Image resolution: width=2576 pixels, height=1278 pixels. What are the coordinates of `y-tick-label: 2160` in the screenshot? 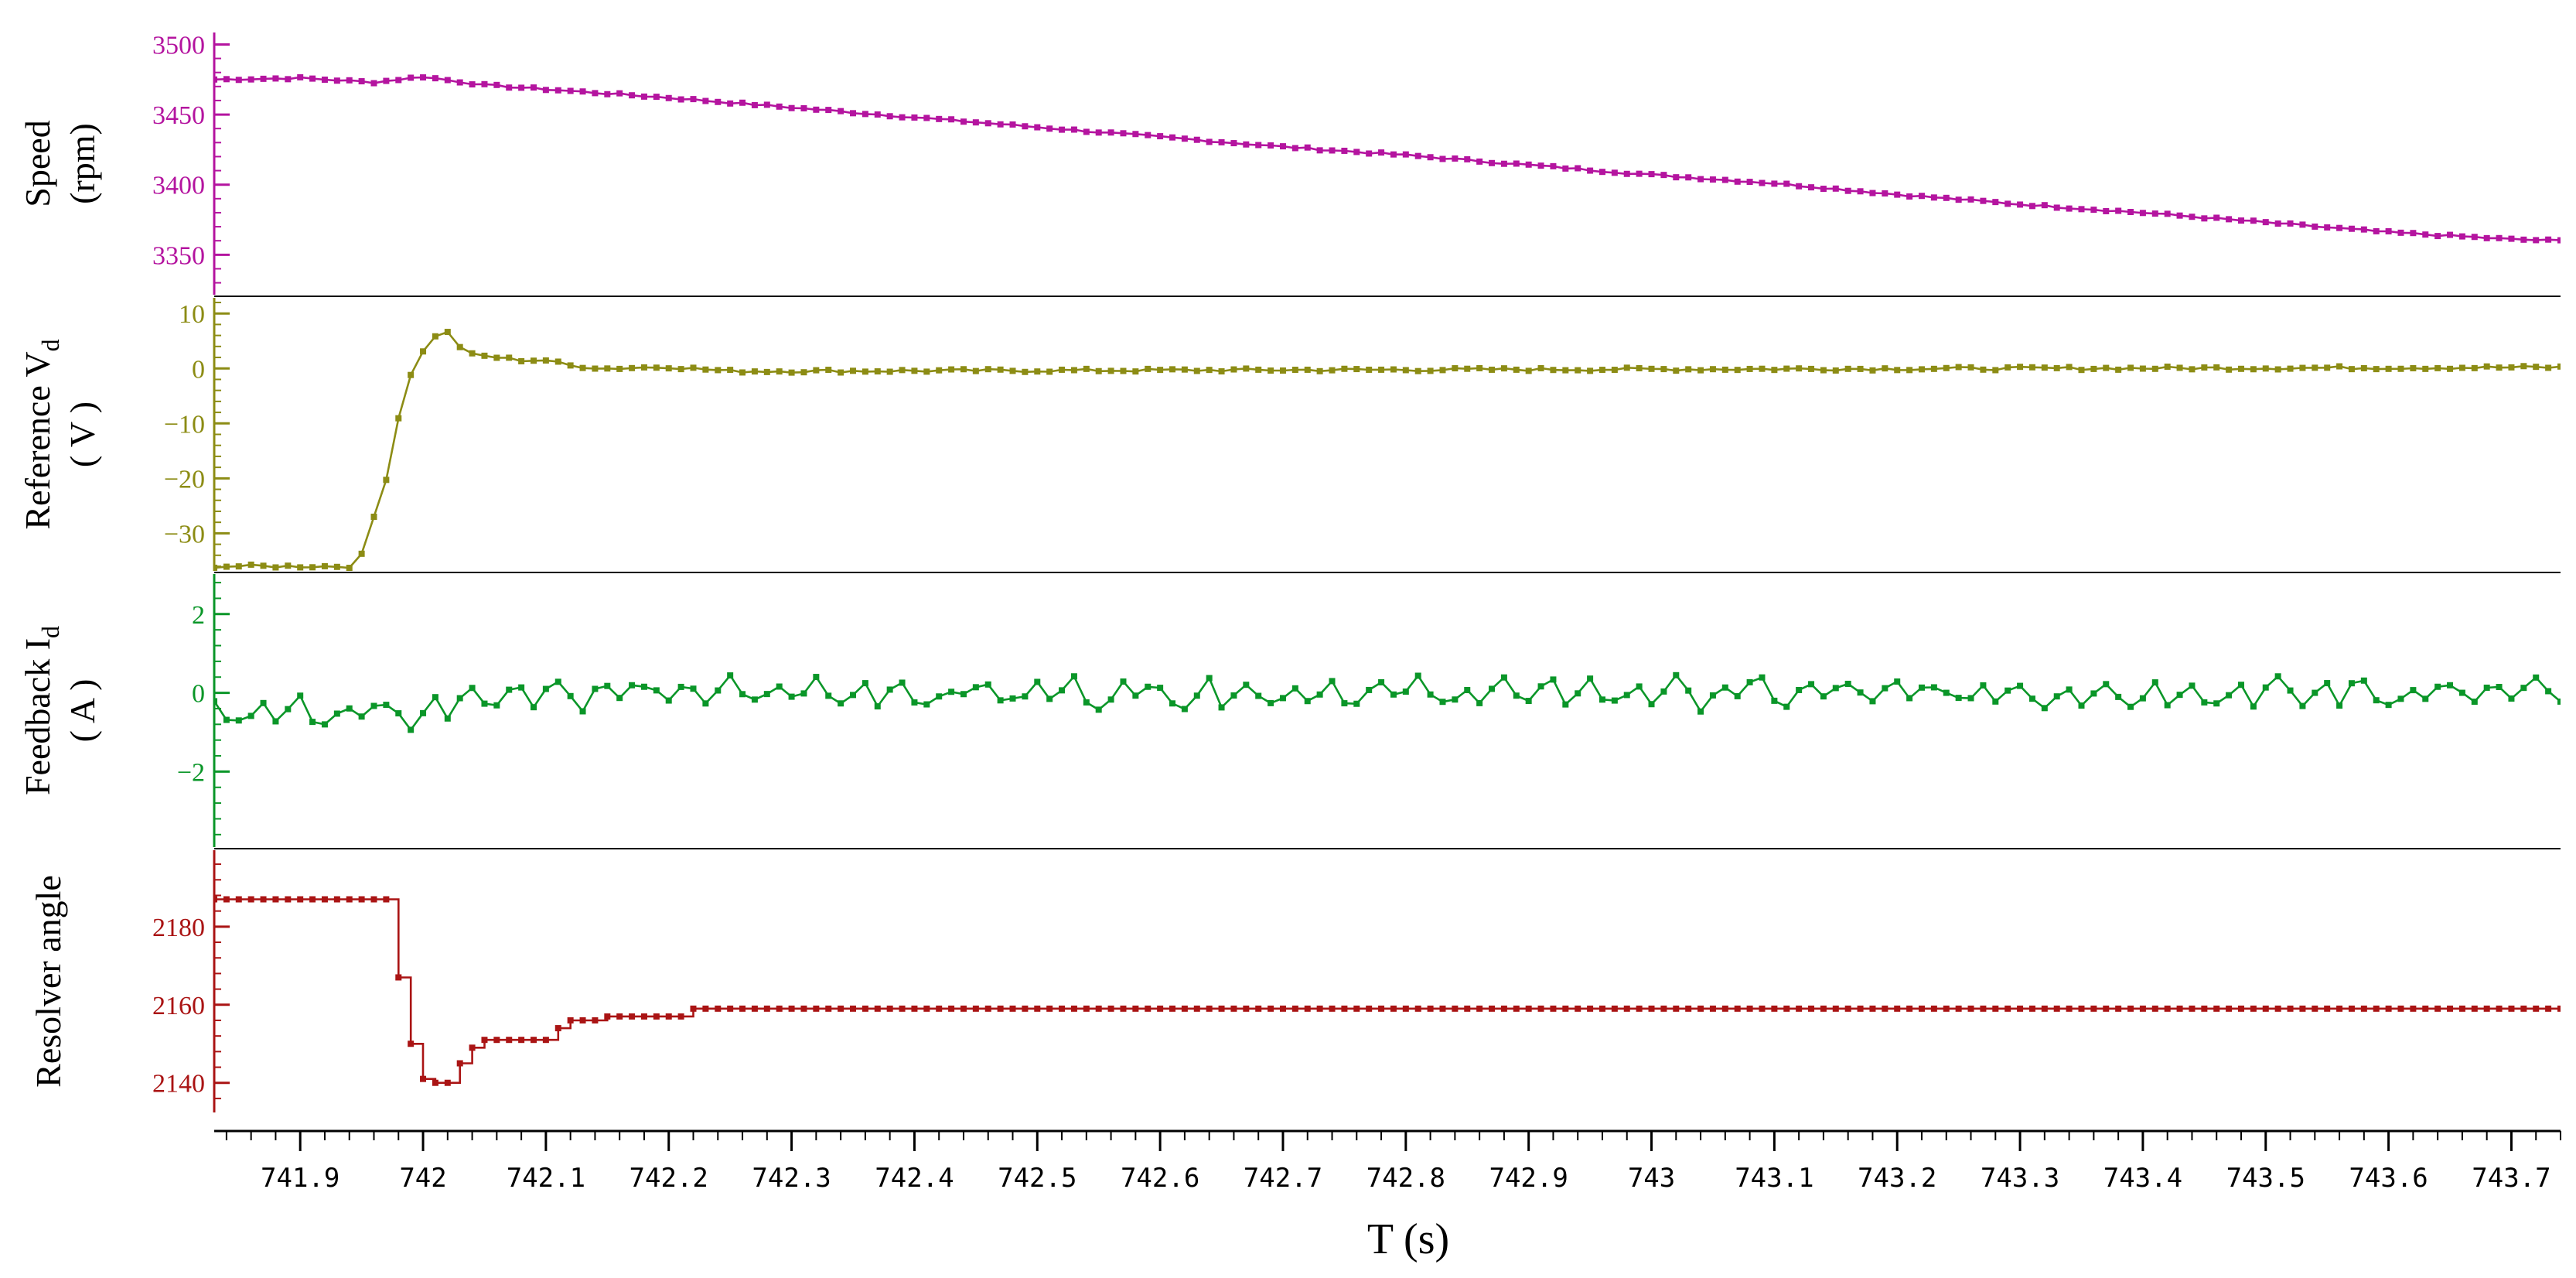 It's located at (178, 1006).